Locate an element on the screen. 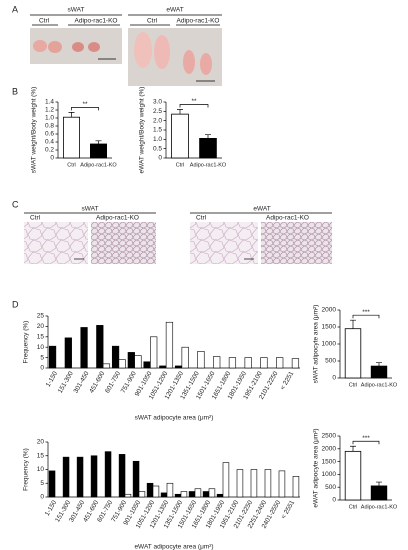 This screenshot has width=408, height=550. y-tick-label: 25 is located at coordinates (41, 316).